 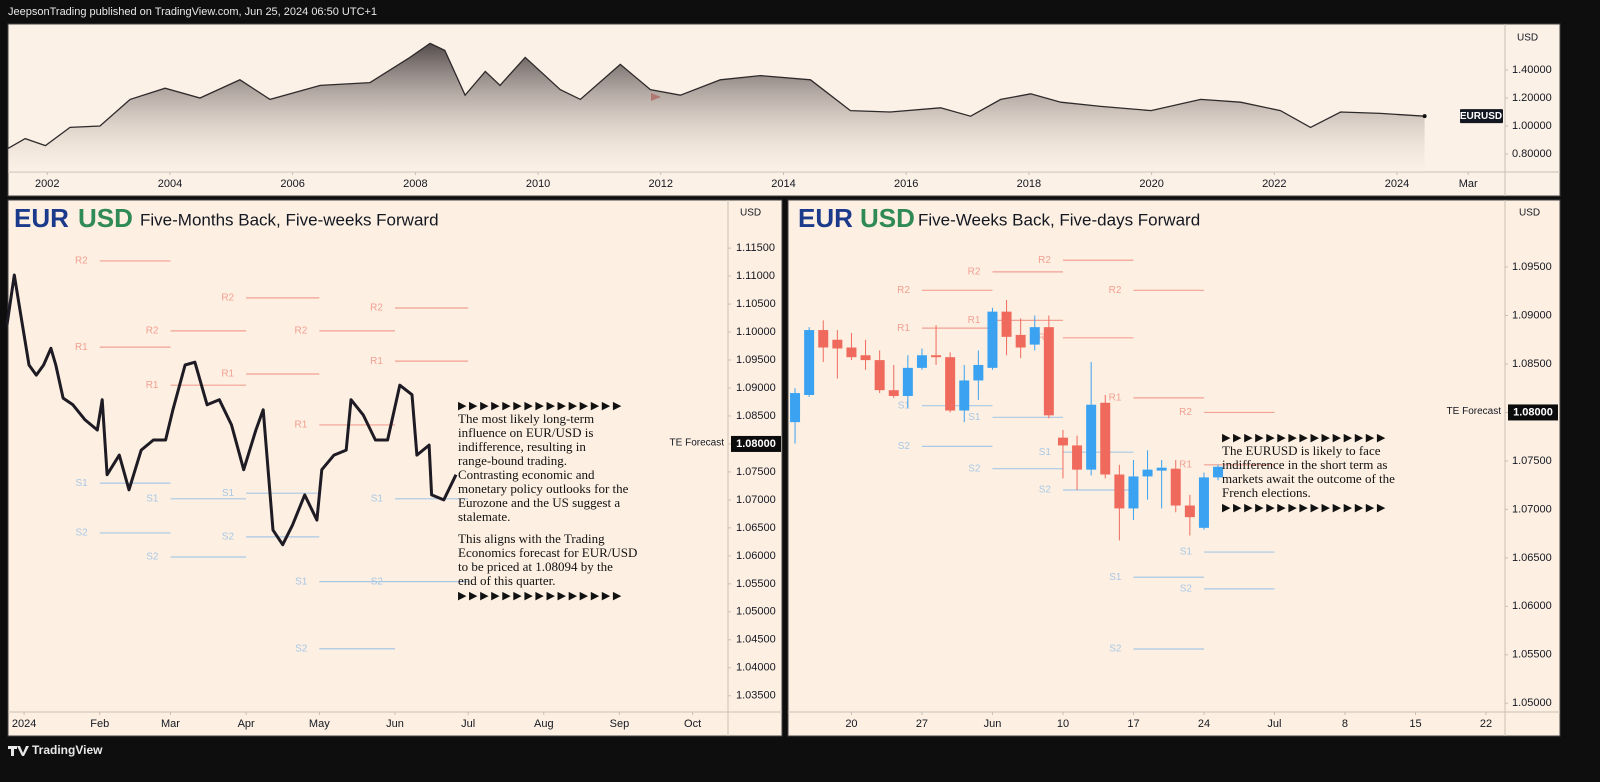 What do you see at coordinates (1532, 606) in the screenshot?
I see `y-tick-label: 1.06000` at bounding box center [1532, 606].